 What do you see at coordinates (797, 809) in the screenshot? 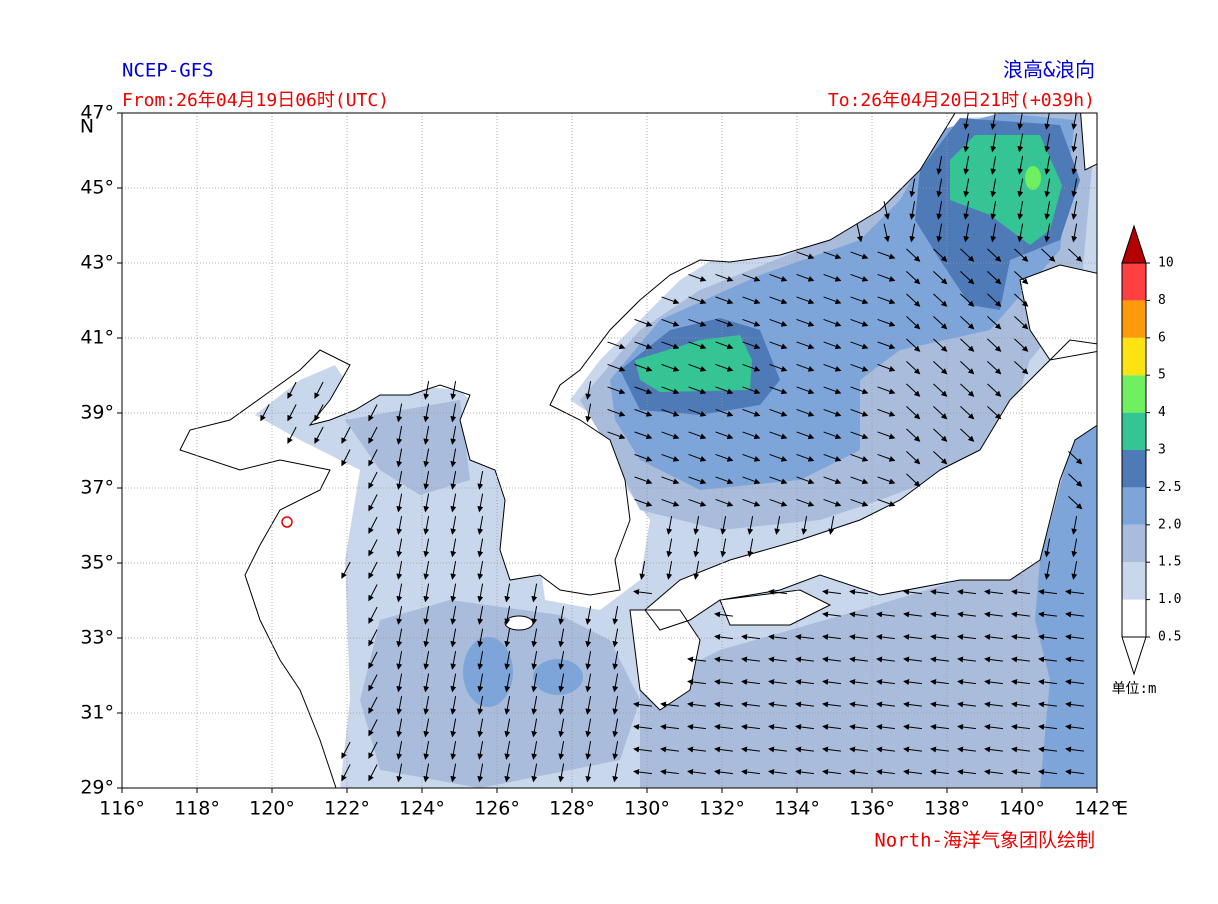
I see `lon-label: 134°` at bounding box center [797, 809].